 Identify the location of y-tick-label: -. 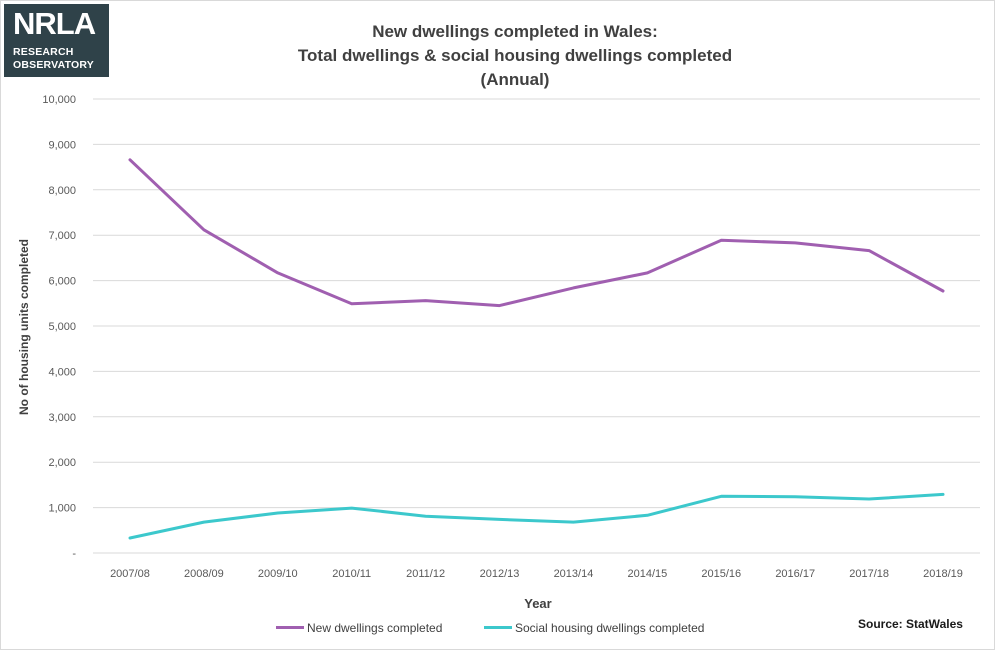
(74, 554).